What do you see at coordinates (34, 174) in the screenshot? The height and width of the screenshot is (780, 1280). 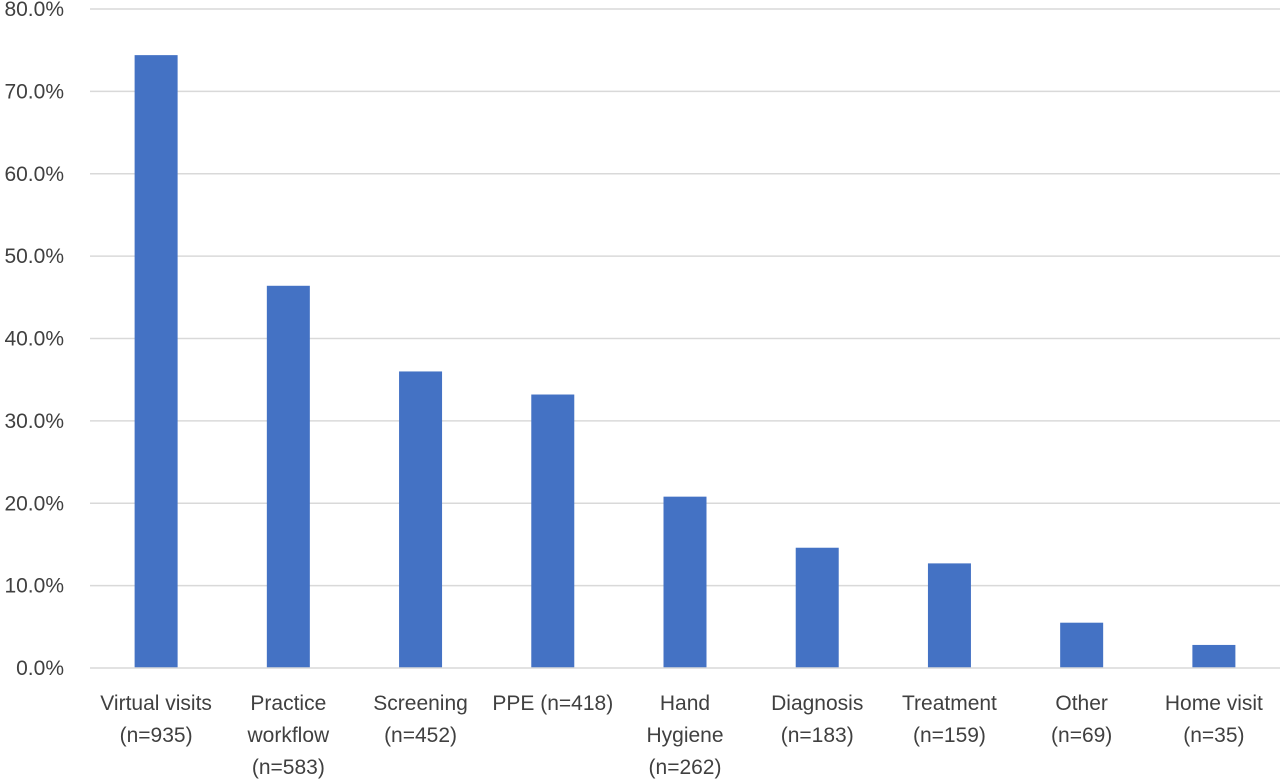 I see `y-tick-label: 60.0%` at bounding box center [34, 174].